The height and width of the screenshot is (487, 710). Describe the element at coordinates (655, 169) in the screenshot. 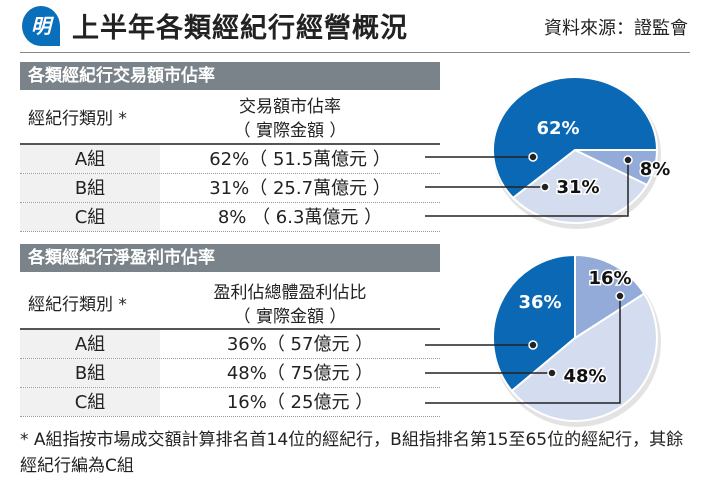

I see `pie-data-label: 8%` at that location.